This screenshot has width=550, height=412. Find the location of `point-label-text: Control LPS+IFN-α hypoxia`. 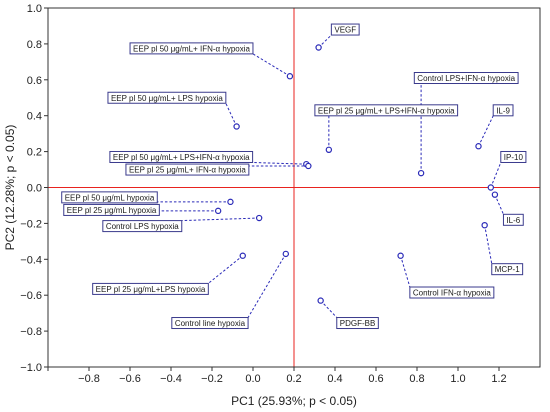

point-label-text: Control LPS+IFN-α hypoxia is located at coordinates (466, 78).